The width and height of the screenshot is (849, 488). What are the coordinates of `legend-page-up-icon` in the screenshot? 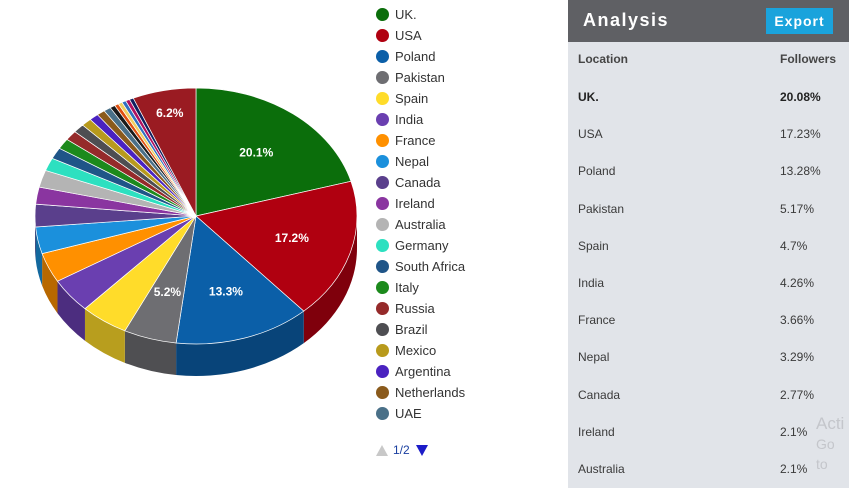 It's located at (382, 450).